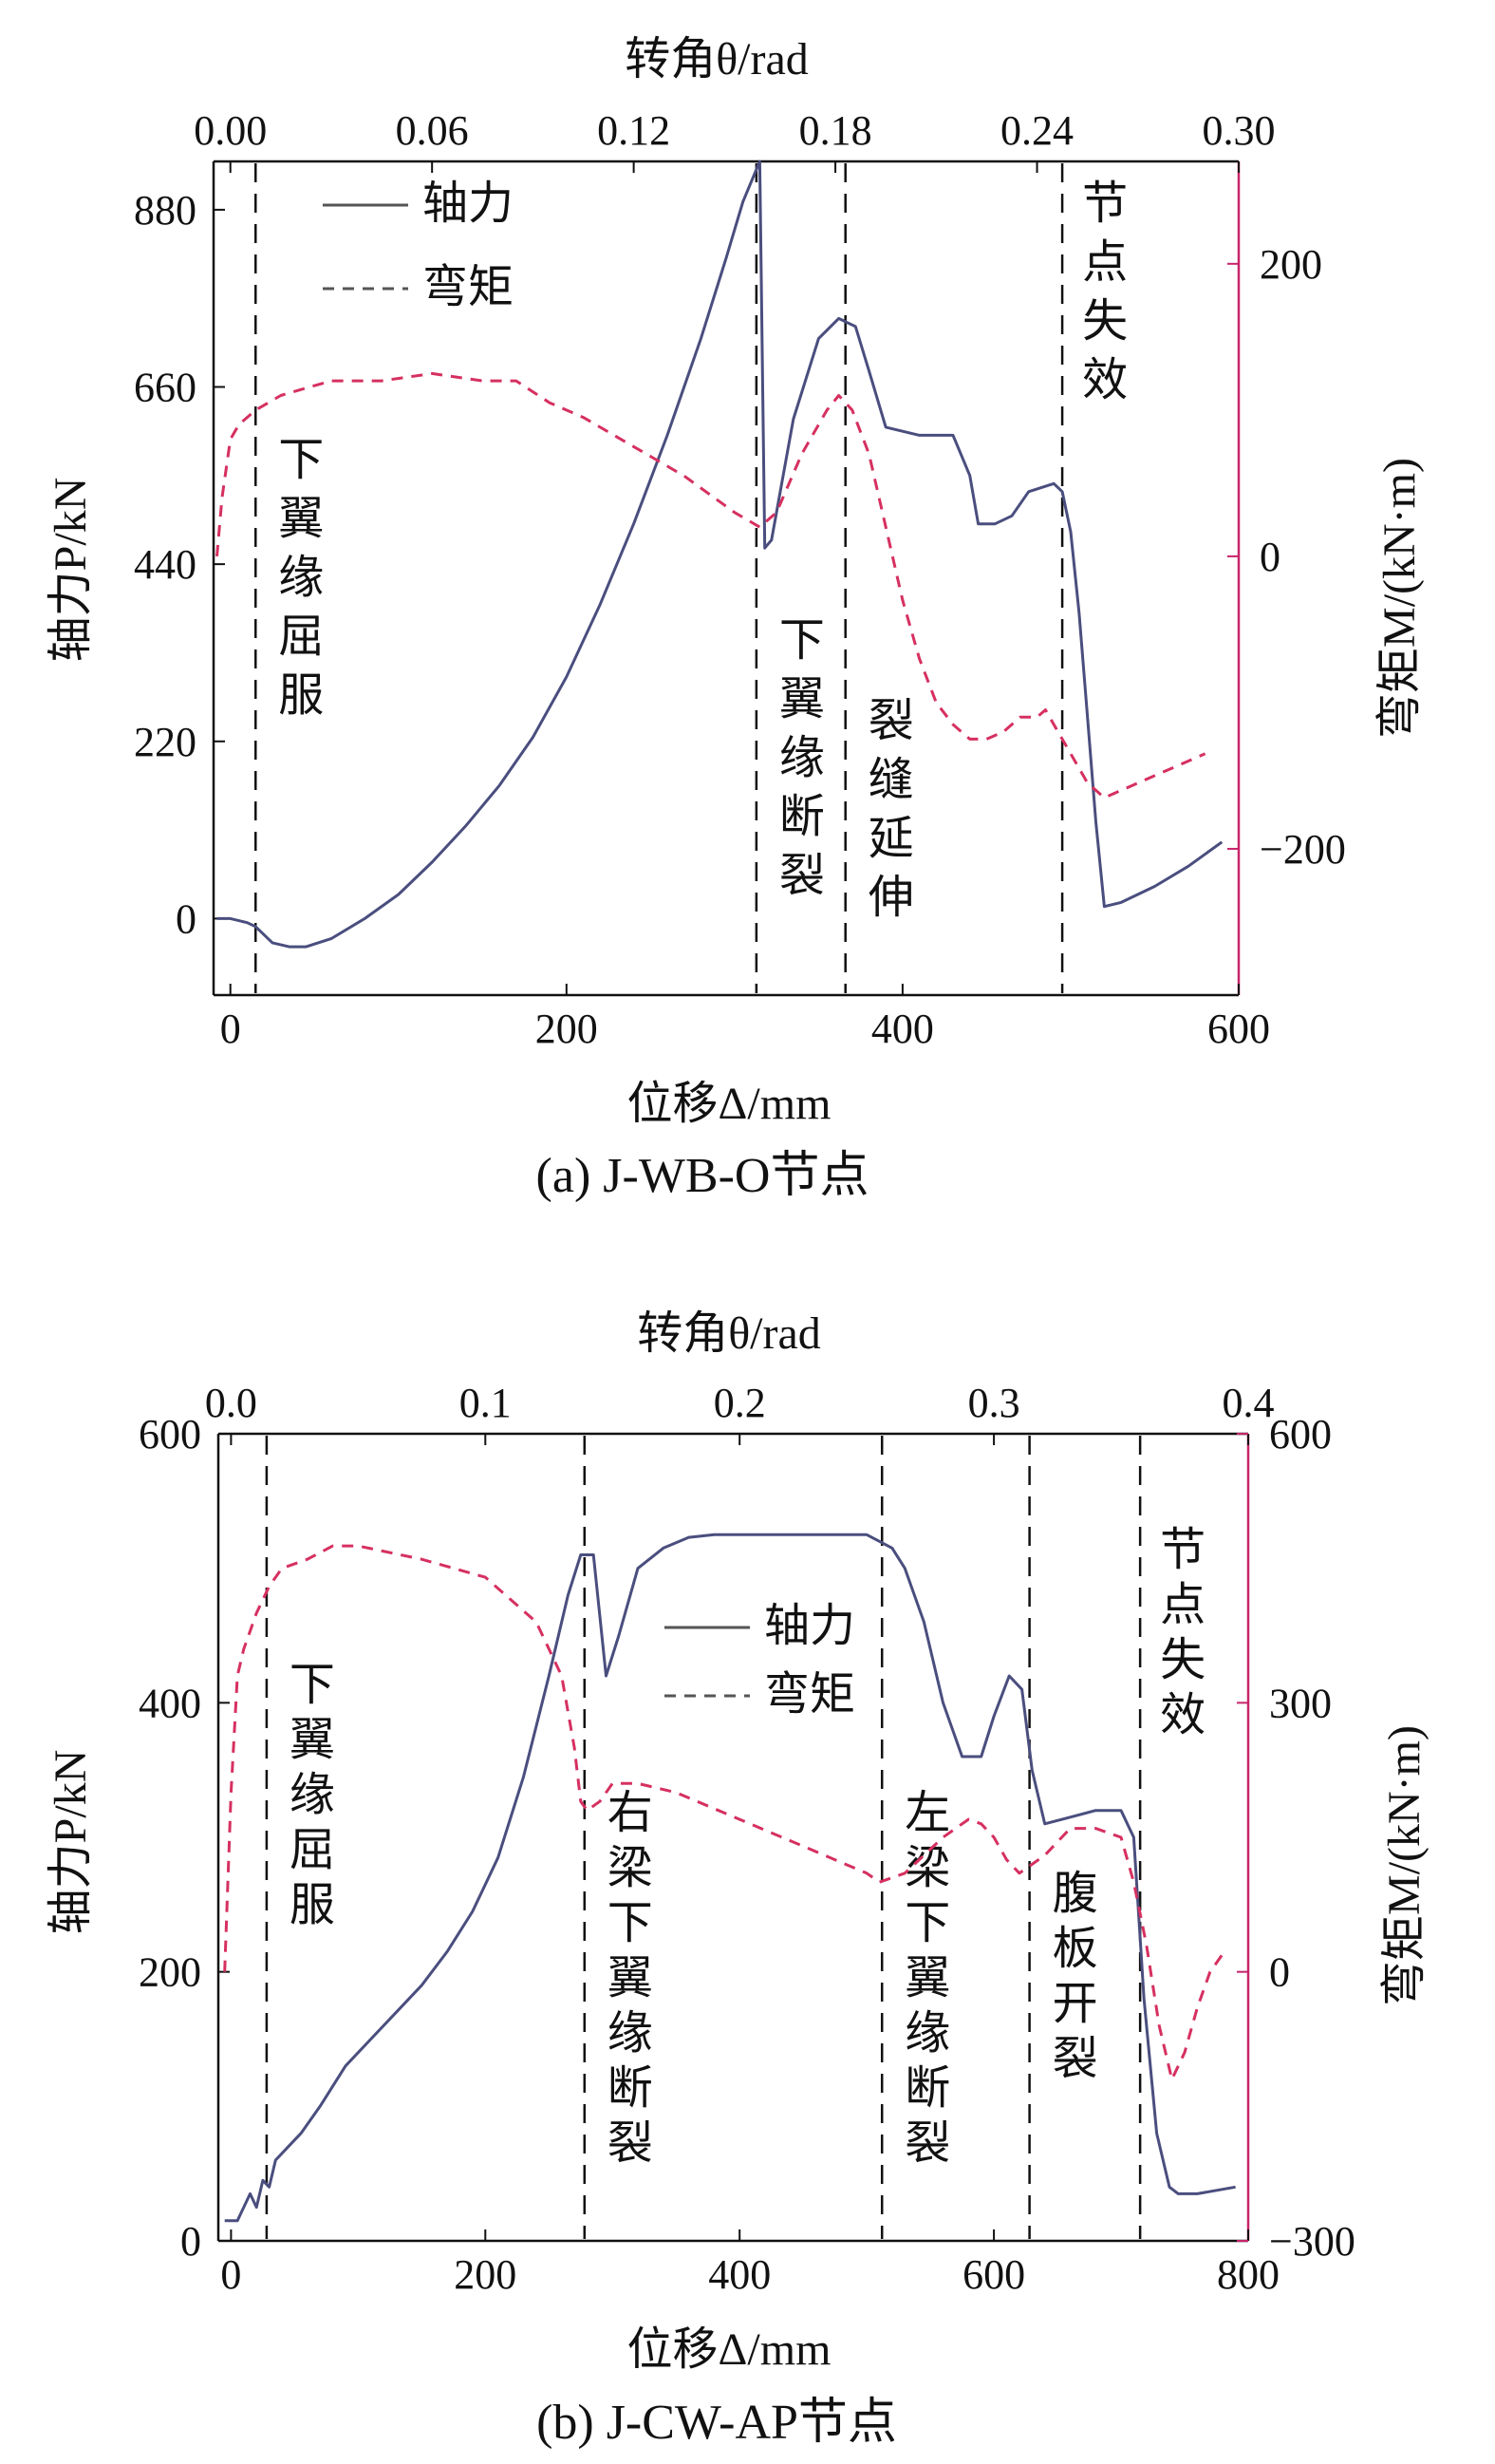  I want to click on chart-a-x-tick-label: 0, so click(230, 1029).